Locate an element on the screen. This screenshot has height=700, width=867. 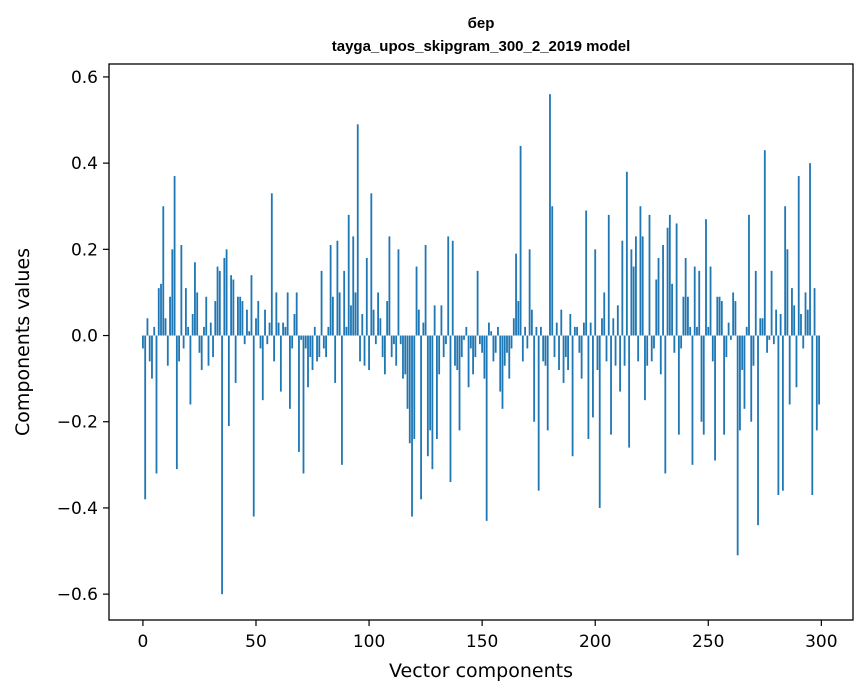
y-tick-label: 0.6 is located at coordinates (84, 78).